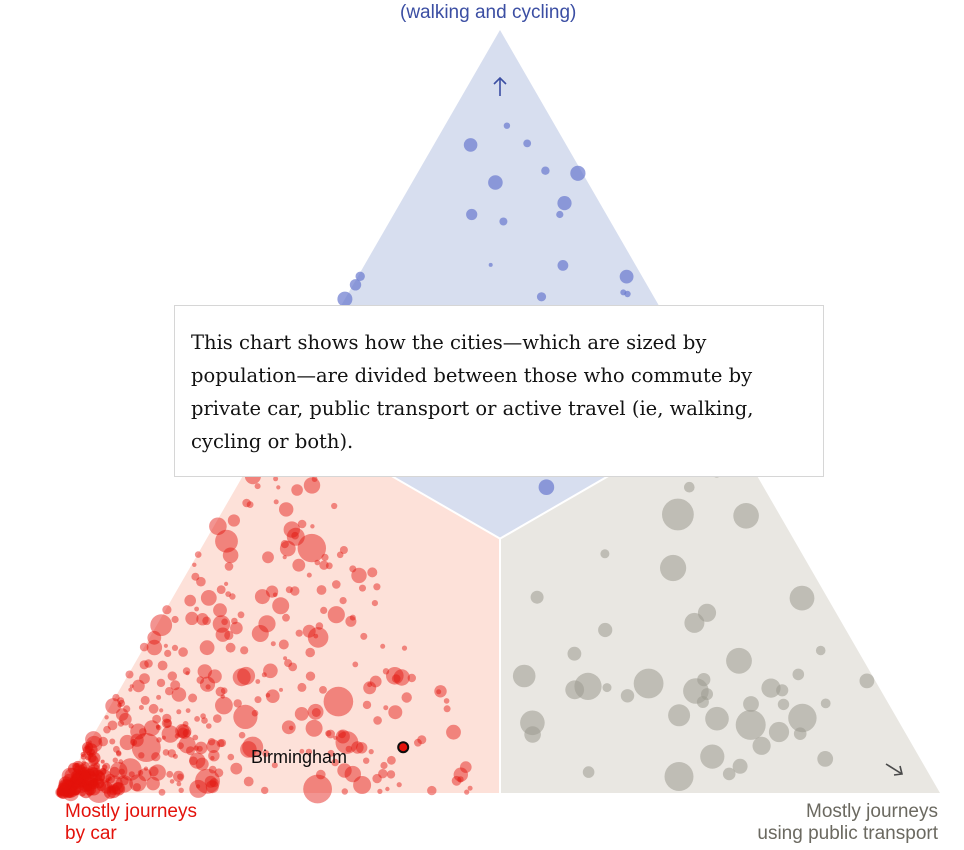 The image size is (964, 850). What do you see at coordinates (847, 823) in the screenshot?
I see `corner-label-transit: Mostly journeys using public transport` at bounding box center [847, 823].